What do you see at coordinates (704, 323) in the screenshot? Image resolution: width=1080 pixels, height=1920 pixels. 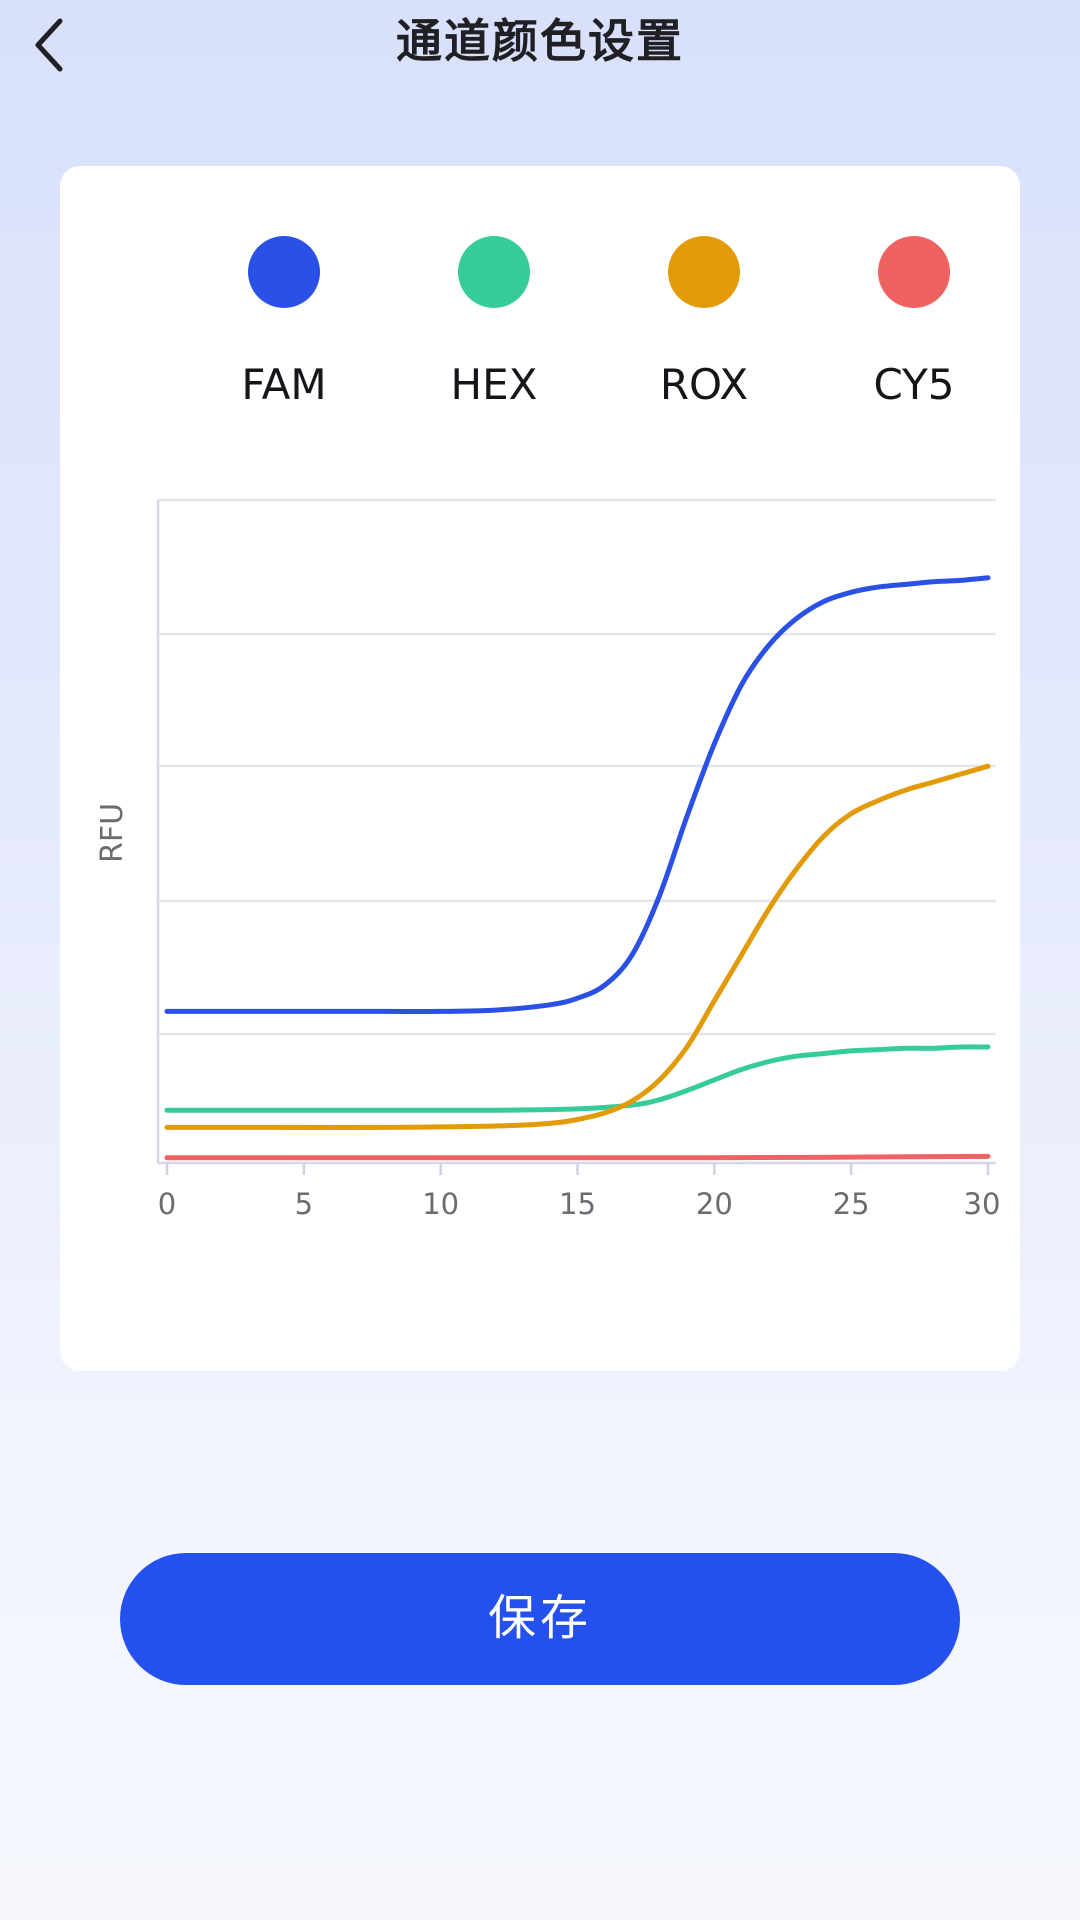 I see `channel-rox: ROX` at bounding box center [704, 323].